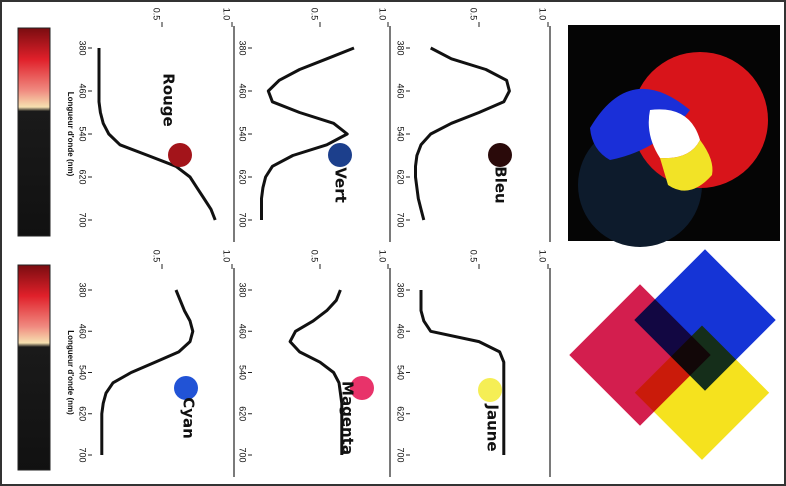  I want to click on color-name: Bleu, so click(501, 184).